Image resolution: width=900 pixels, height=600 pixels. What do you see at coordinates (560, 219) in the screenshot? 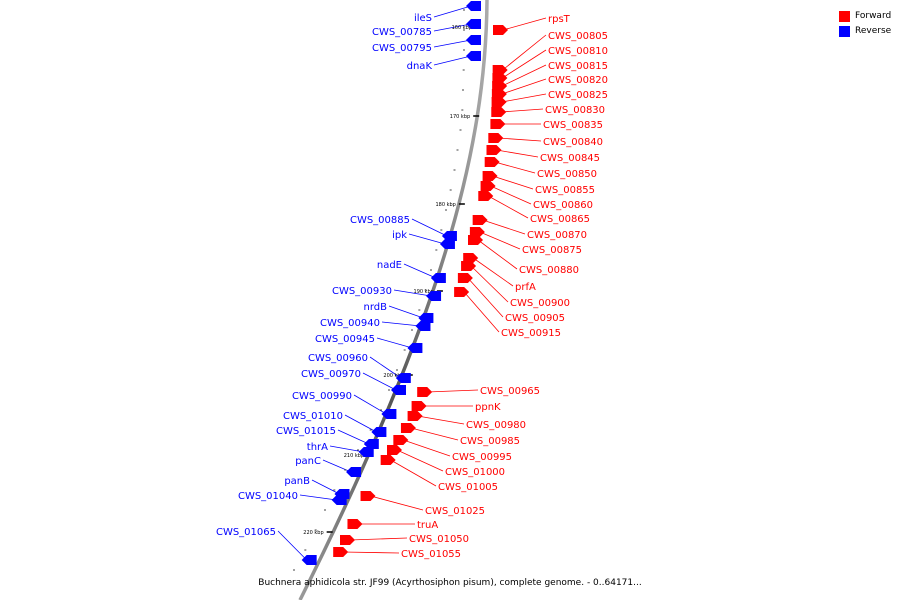
I see `forward-gene-label: CWS_00865` at bounding box center [560, 219].